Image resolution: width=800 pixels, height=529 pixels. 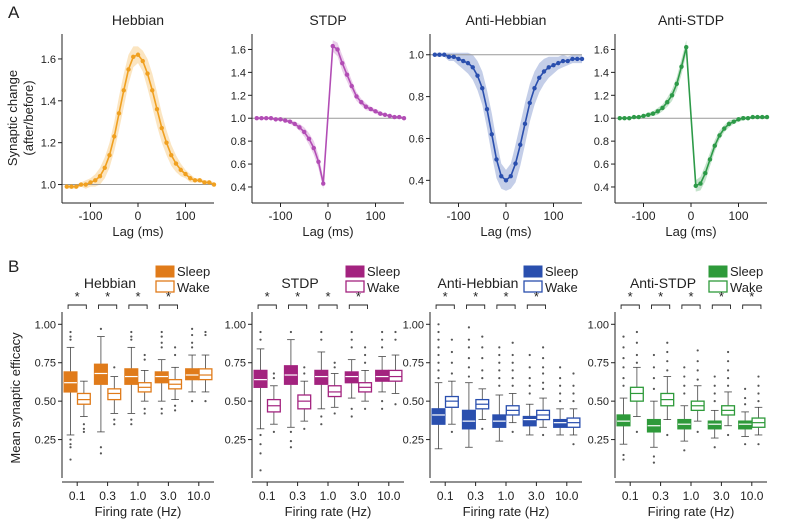 I want to click on line-chart-hebbian: Hebbian 1.0 1.2 1.4 1.6 -100 0 100 Lag (ms), so click(x=129, y=125).